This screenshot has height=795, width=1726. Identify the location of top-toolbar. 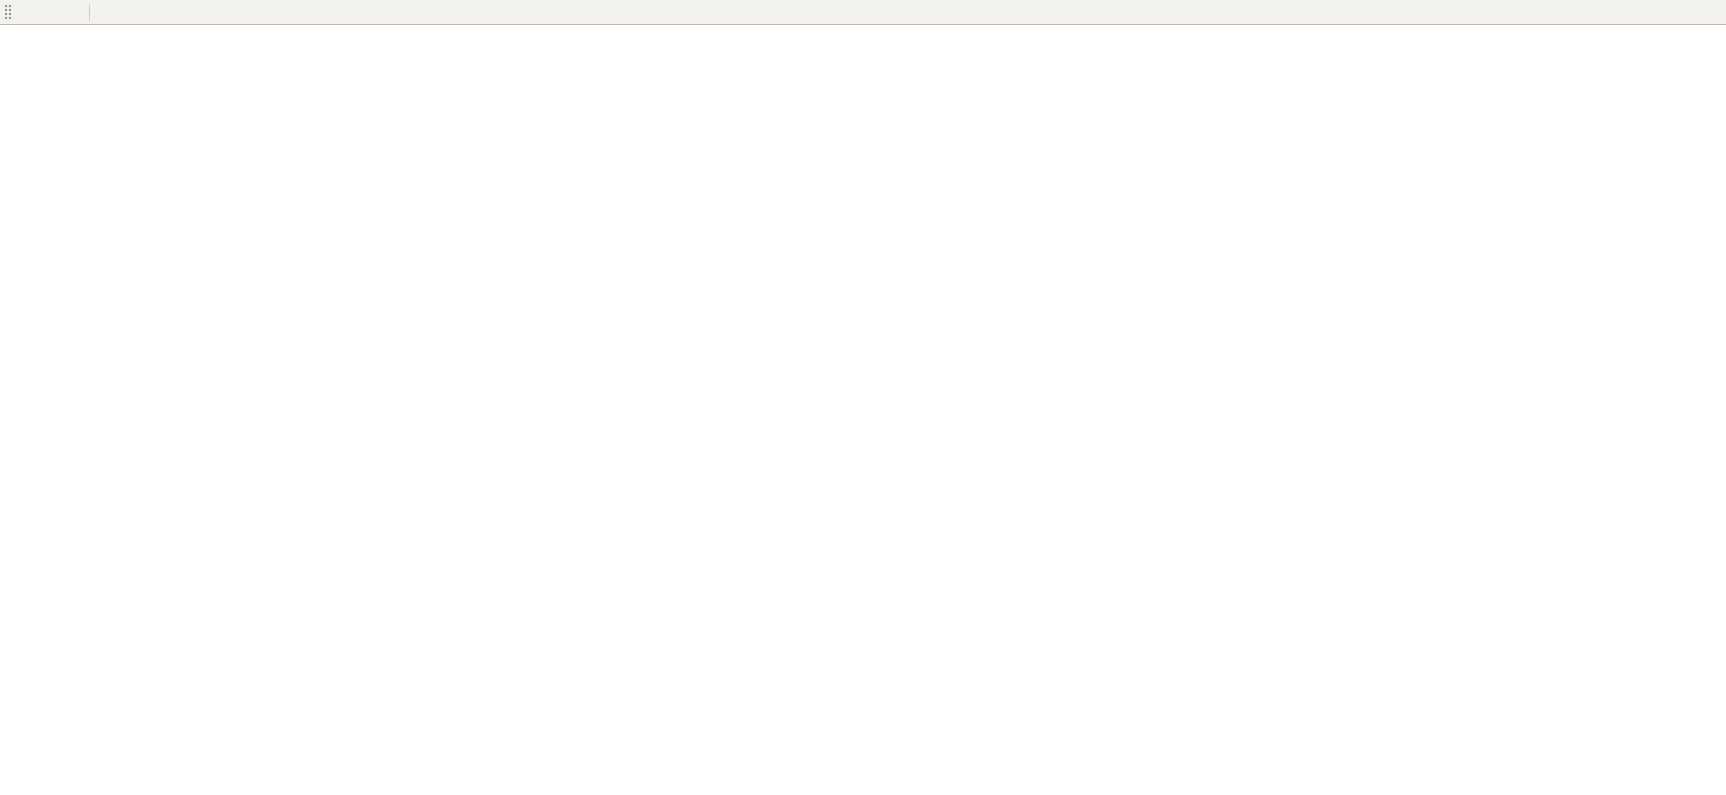
(863, 12).